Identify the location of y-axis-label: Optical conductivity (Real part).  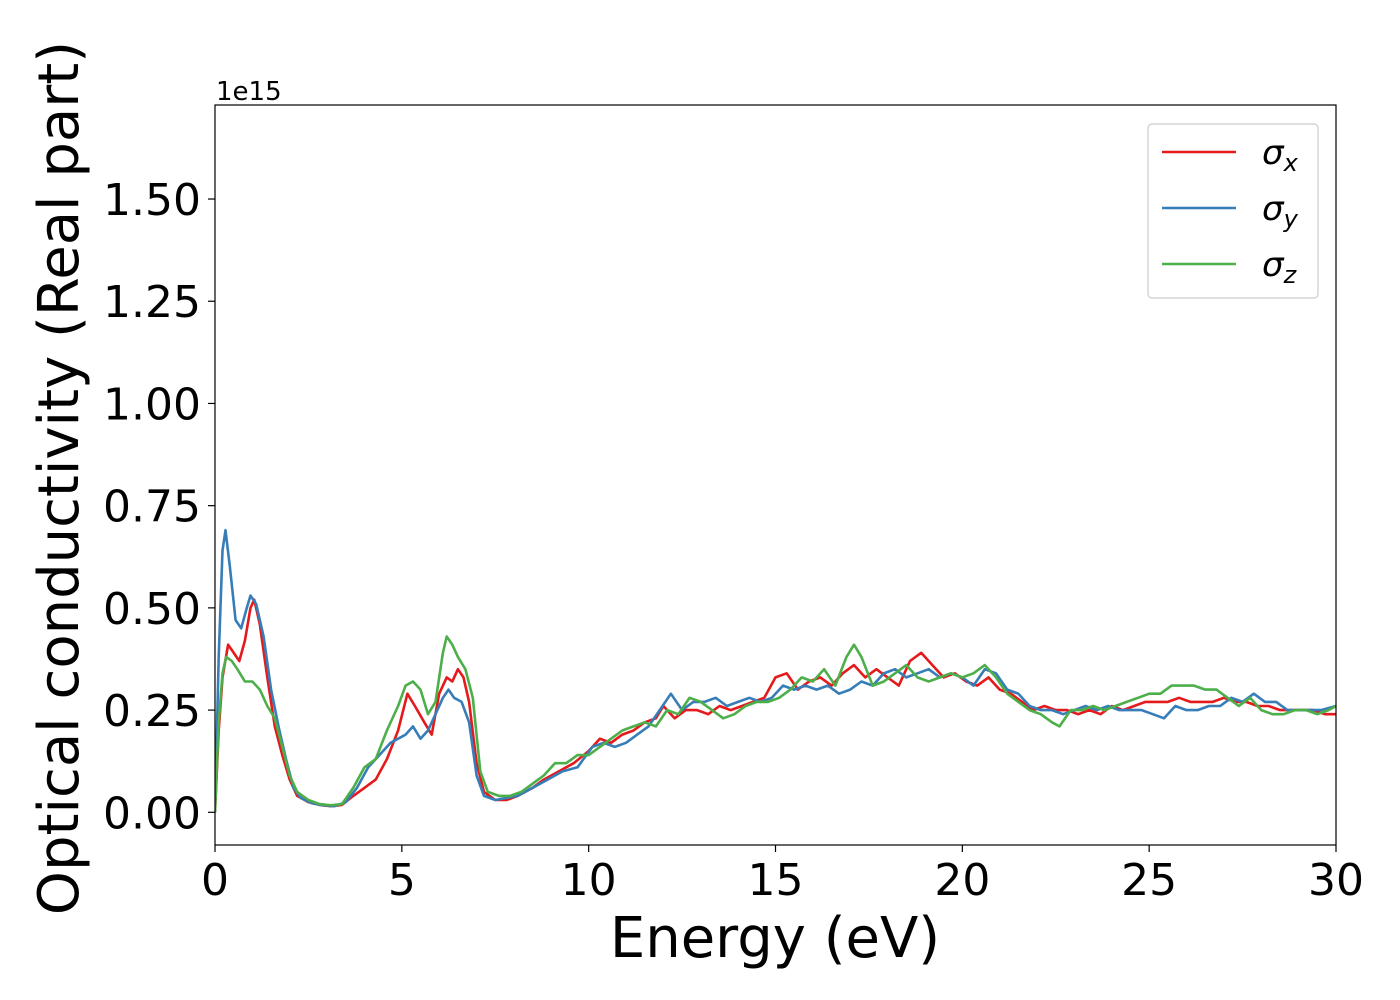
(59, 478).